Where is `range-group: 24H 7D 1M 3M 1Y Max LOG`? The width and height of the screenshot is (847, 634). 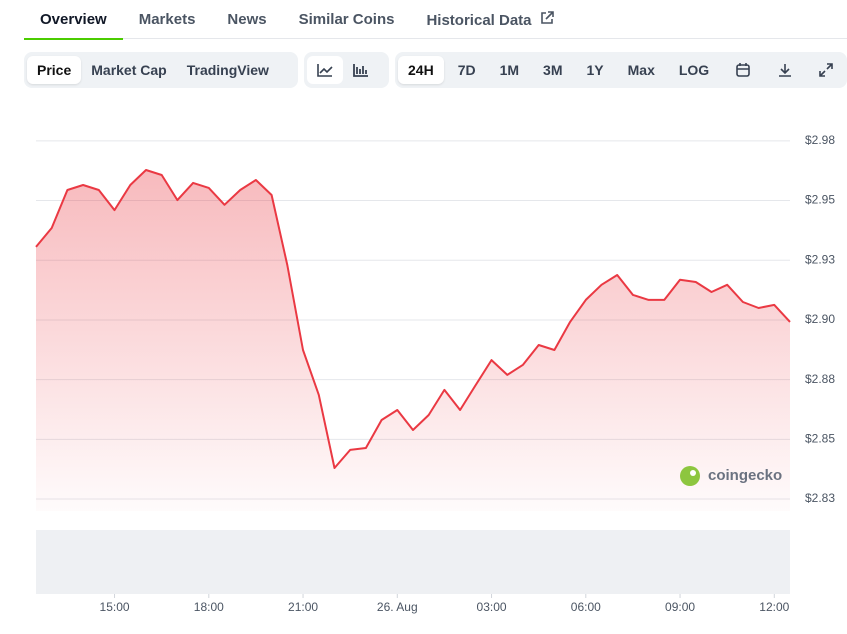
range-group: 24H 7D 1M 3M 1Y Max LOG is located at coordinates (621, 70).